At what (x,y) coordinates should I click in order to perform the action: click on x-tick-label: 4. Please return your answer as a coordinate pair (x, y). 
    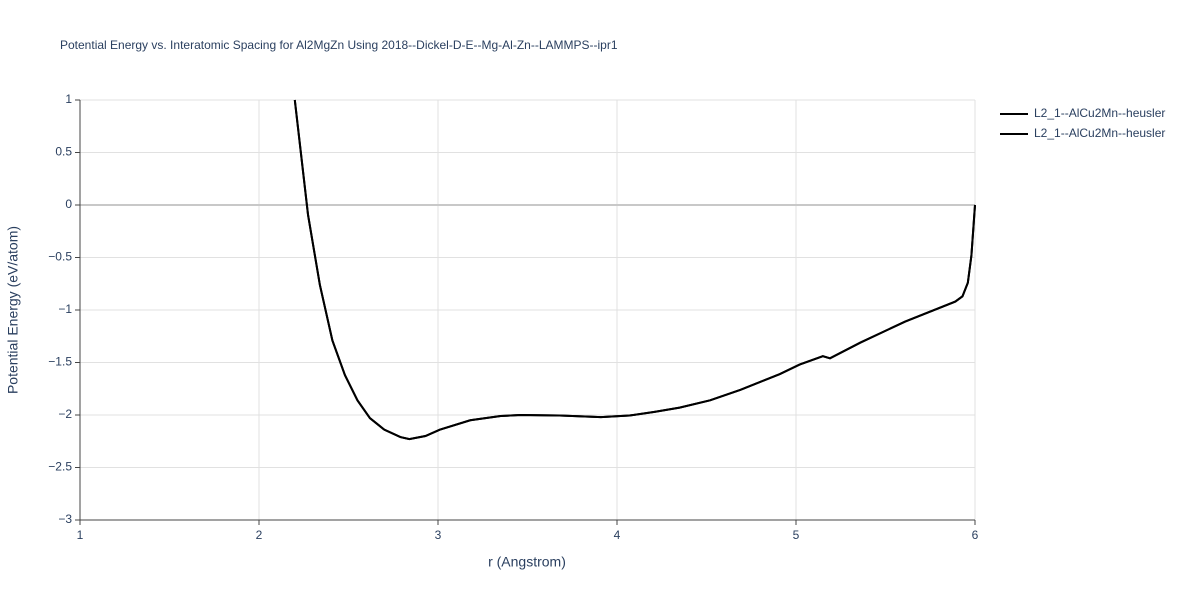
    Looking at the image, I should click on (617, 535).